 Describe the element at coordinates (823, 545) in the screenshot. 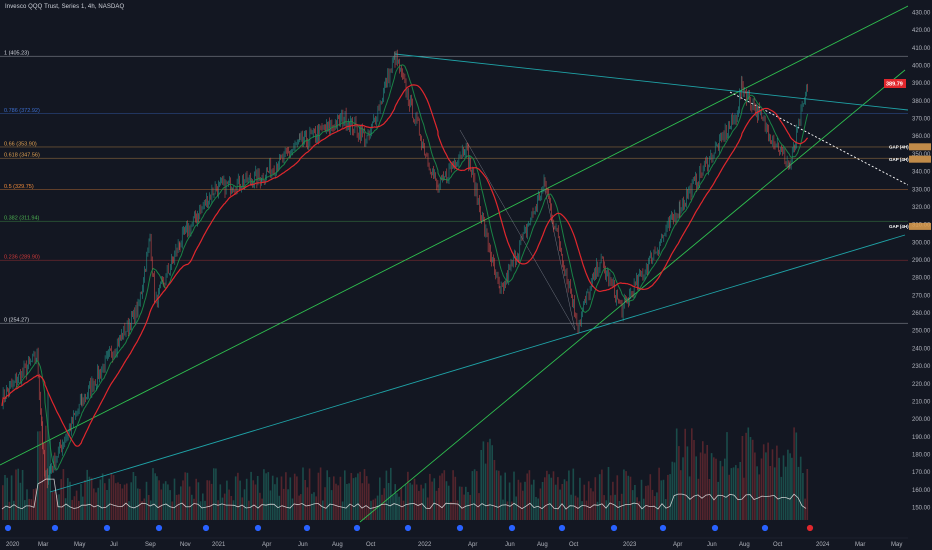

I see `time-tick-label: 2024` at that location.